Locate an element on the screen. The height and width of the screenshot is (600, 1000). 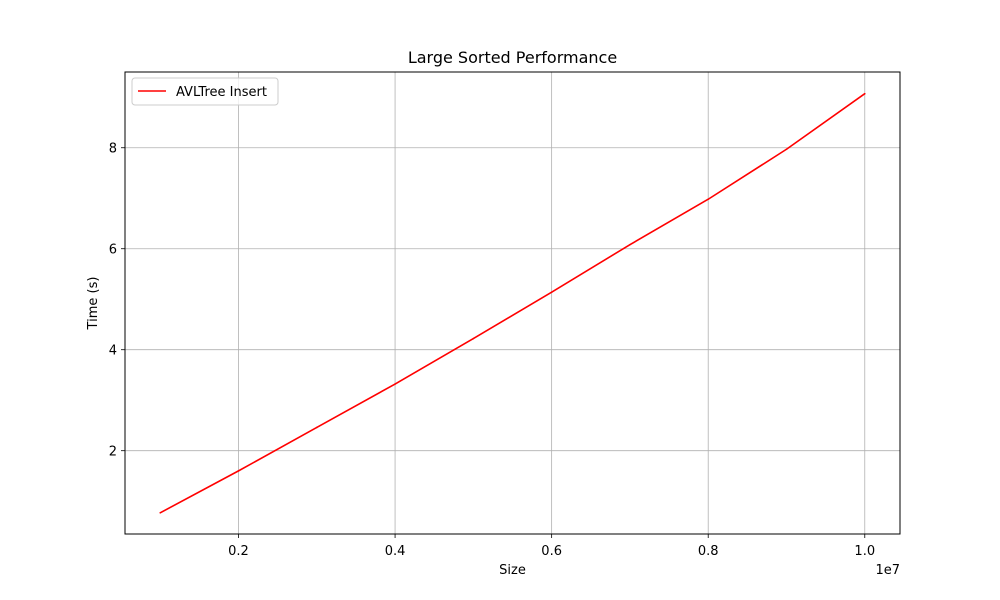
x-tick-label: 0.2 is located at coordinates (238, 551).